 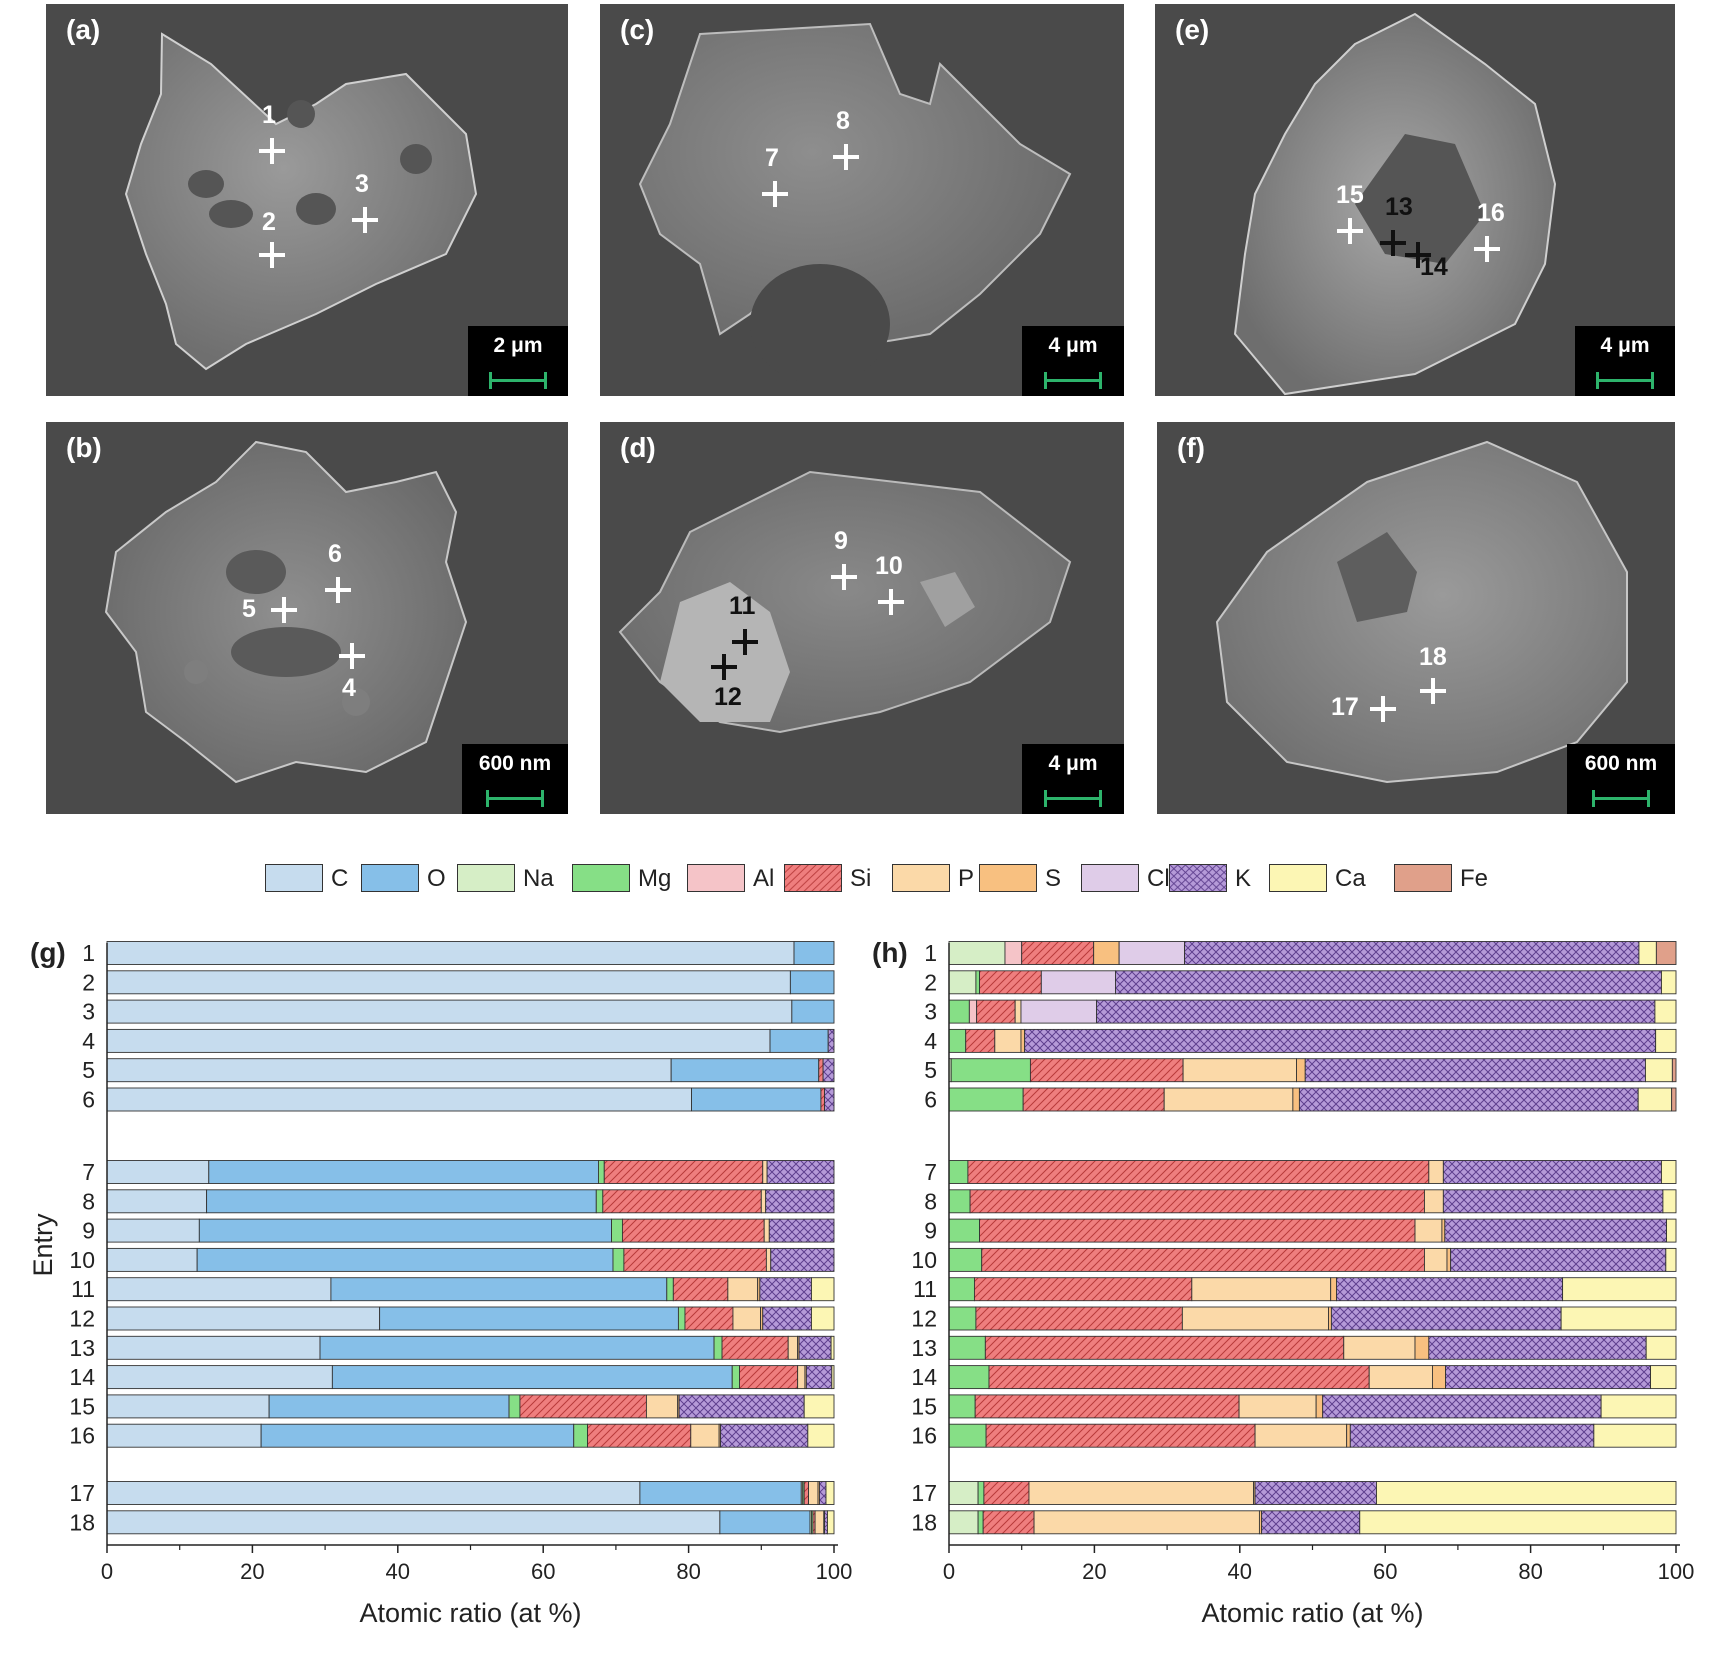 I want to click on scale-bar-a: 2 μm, so click(x=518, y=361).